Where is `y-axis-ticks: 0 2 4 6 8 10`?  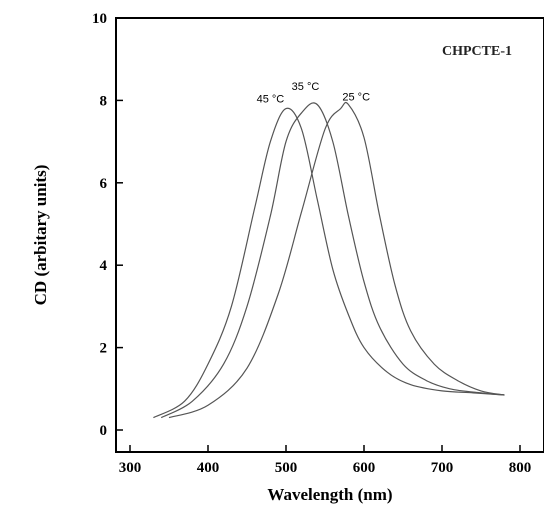
y-axis-ticks: 0 2 4 6 8 10 is located at coordinates (107, 225).